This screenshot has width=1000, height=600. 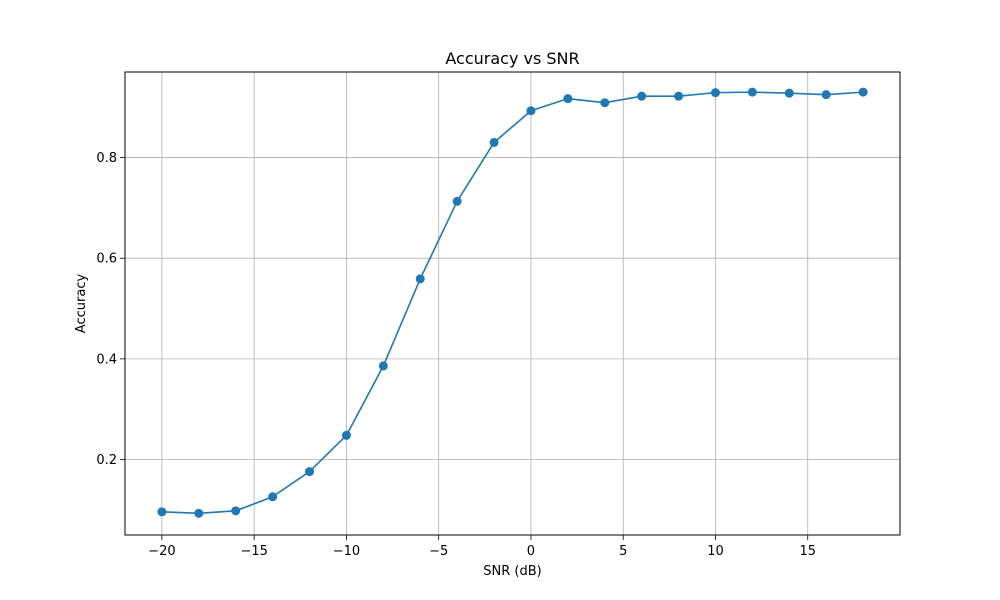 I want to click on x-tick-label: 15, so click(x=807, y=551).